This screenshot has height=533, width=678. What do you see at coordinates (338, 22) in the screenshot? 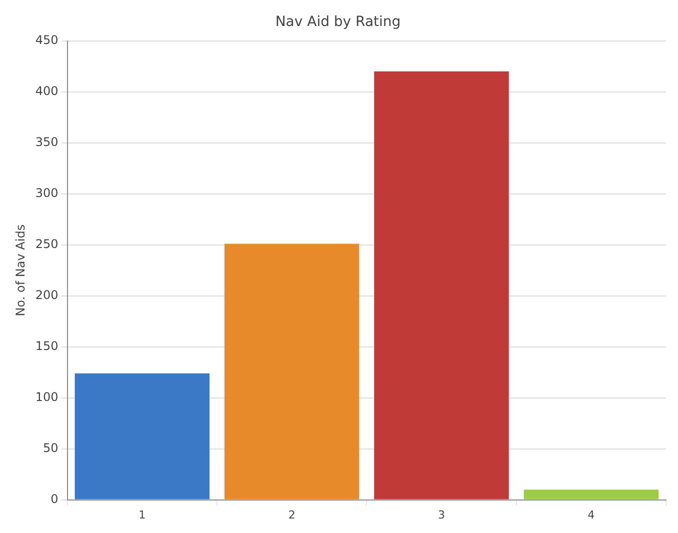
I see `chart-title: Nav Aid by Rating` at bounding box center [338, 22].